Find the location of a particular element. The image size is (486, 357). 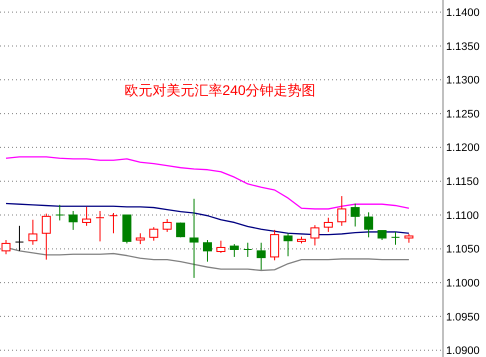

y-tick-label: 1.1000 is located at coordinates (463, 283).